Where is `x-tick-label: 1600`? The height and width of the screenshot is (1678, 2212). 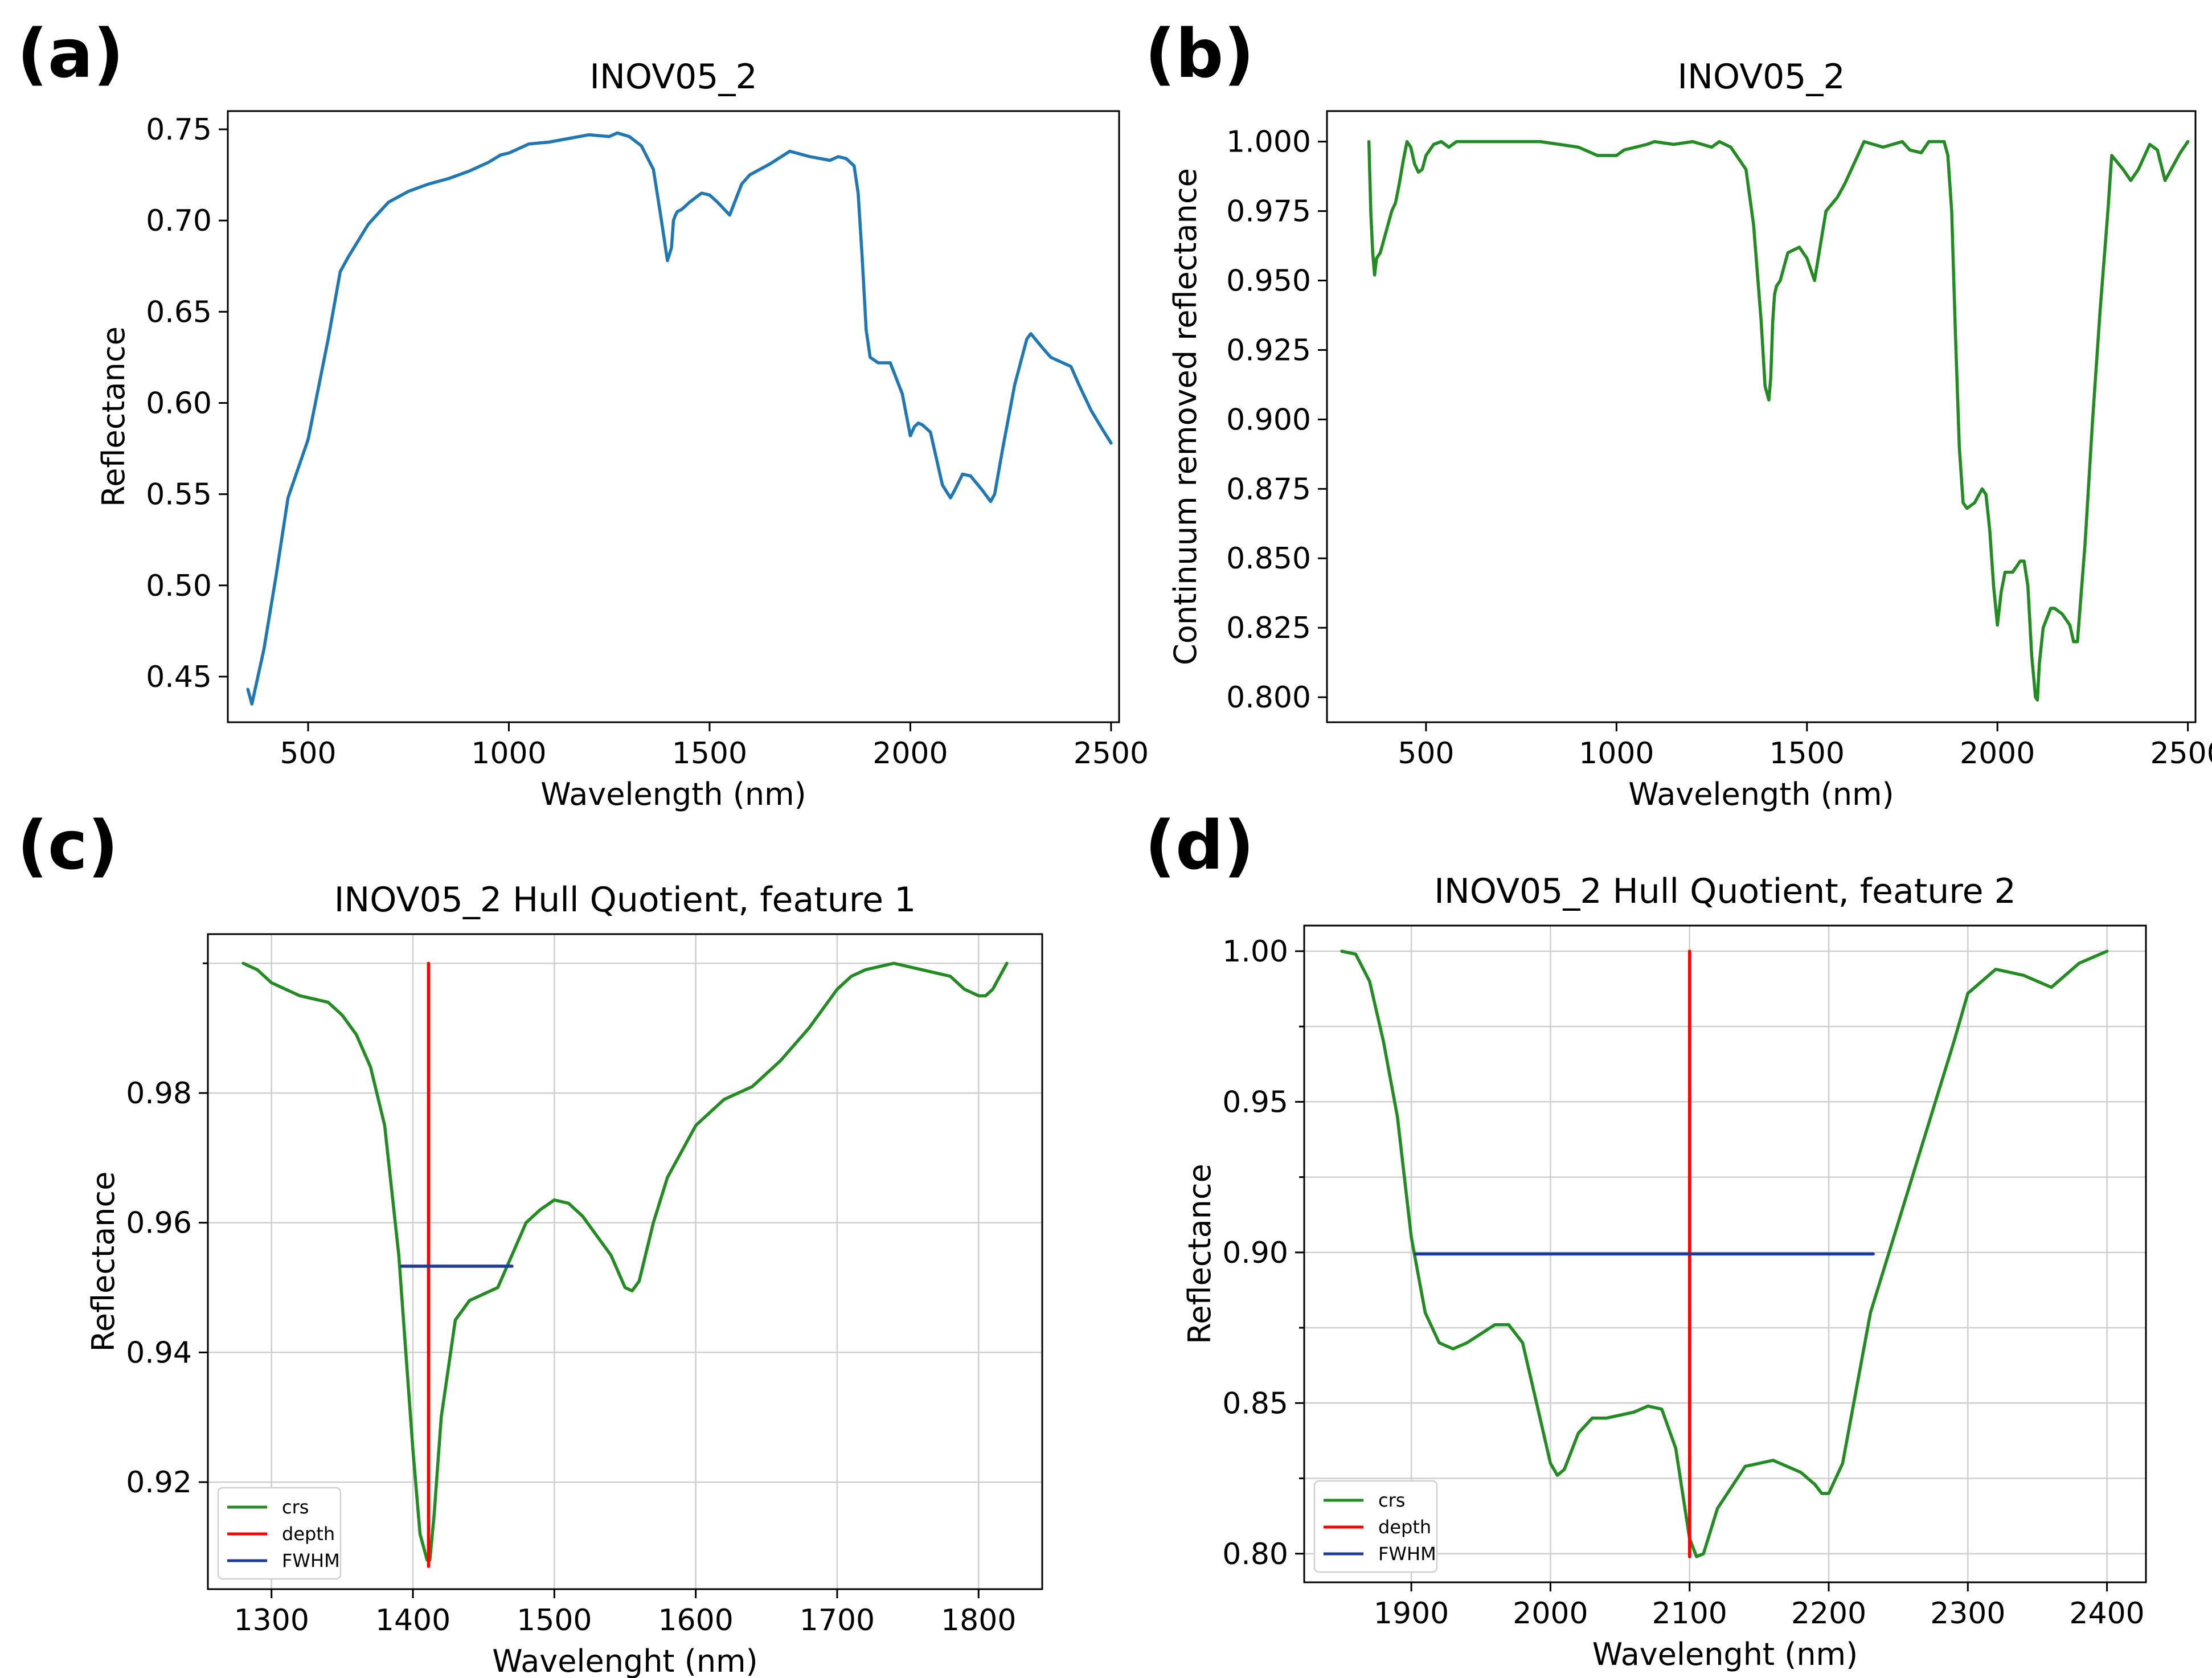
x-tick-label: 1600 is located at coordinates (695, 1620).